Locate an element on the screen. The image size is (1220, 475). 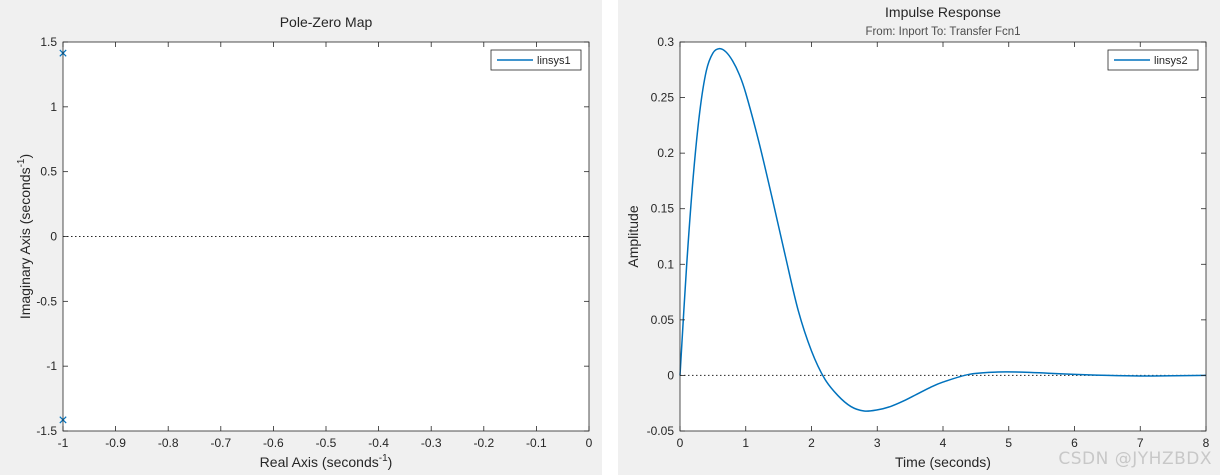
legend: linsys1 is located at coordinates (536, 60).